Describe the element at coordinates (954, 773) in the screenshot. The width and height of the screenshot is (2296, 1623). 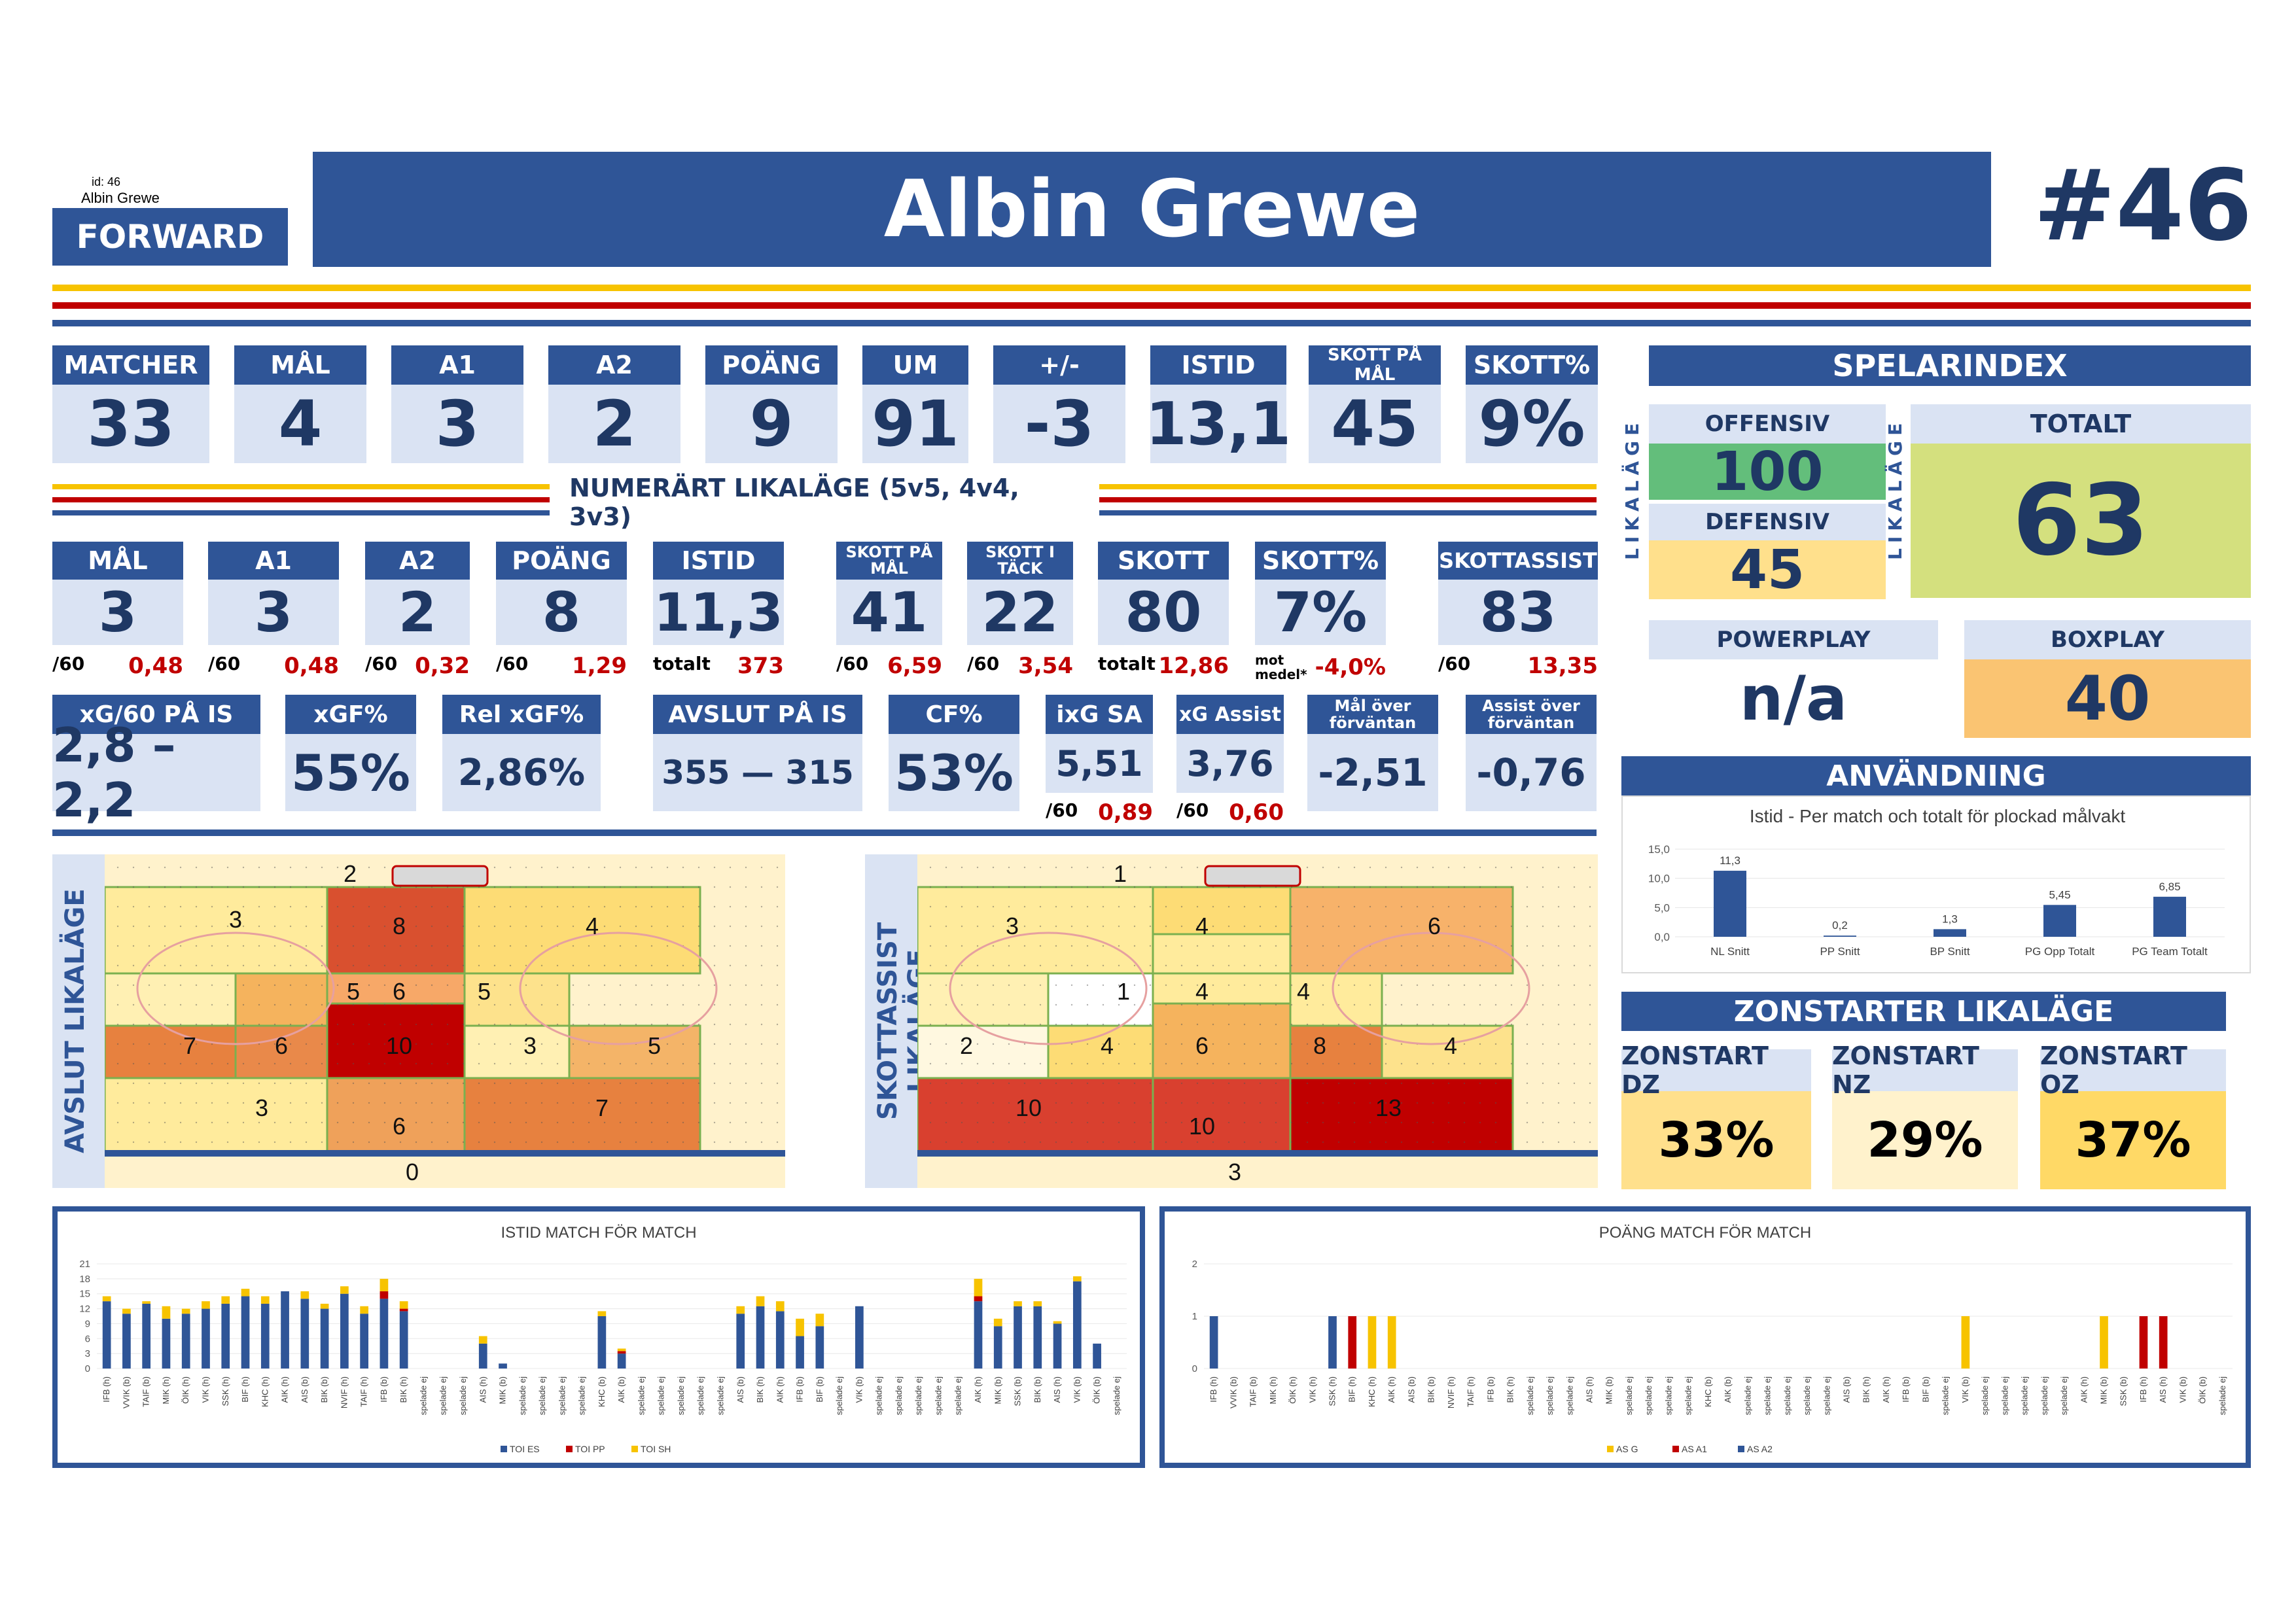
I see `stat-value: 53%` at that location.